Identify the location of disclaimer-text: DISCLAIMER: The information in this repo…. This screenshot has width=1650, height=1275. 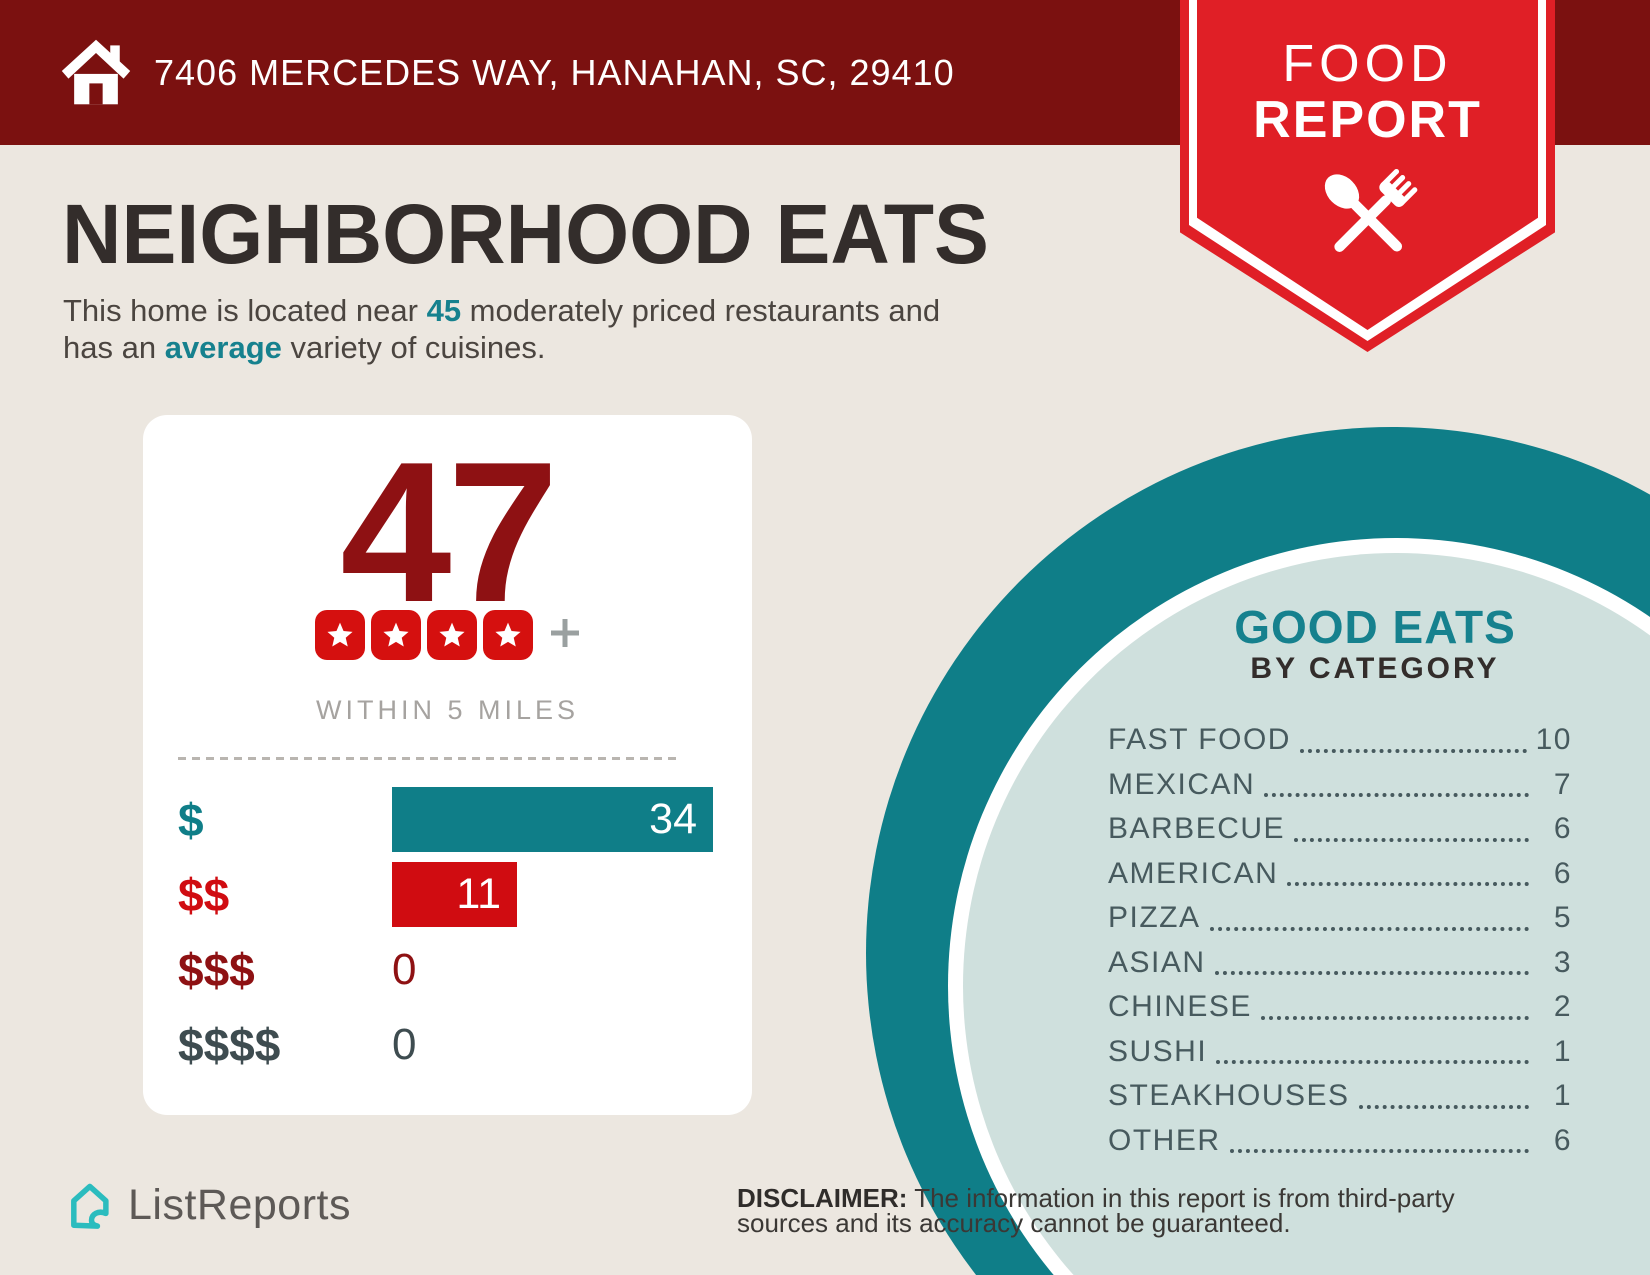
(1096, 1210).